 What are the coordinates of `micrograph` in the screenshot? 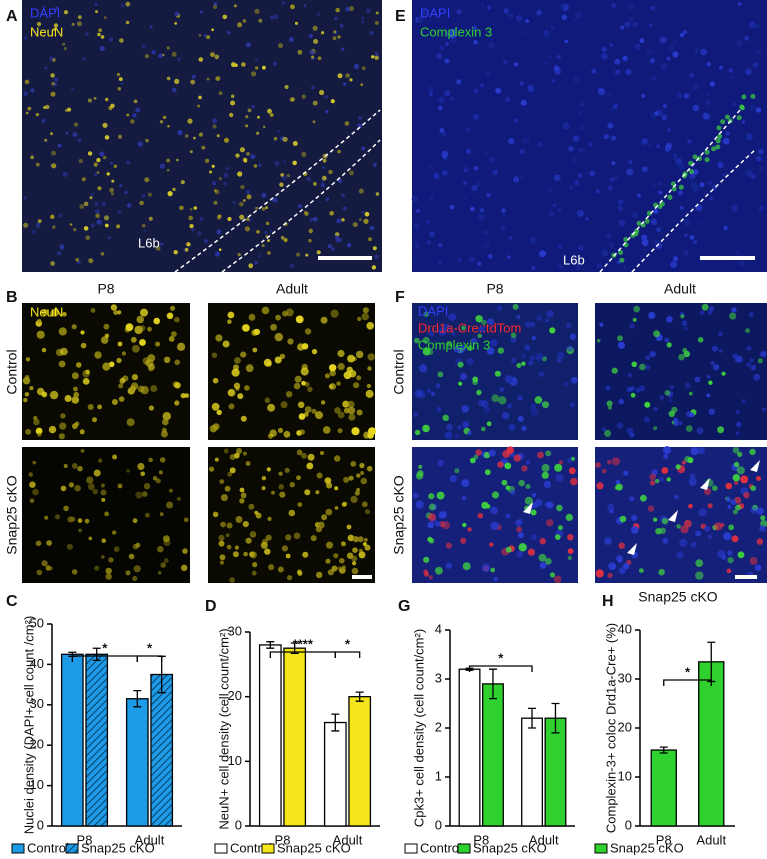 It's located at (681, 371).